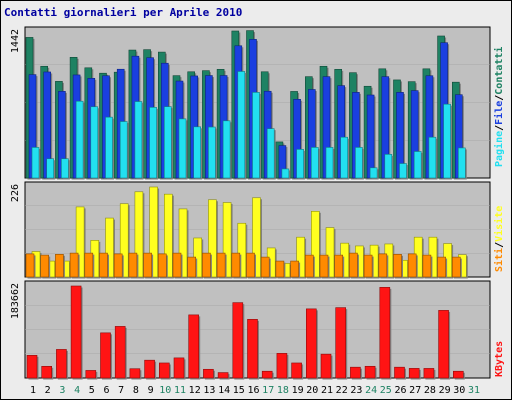 This screenshot has width=512, height=400. Describe the element at coordinates (136, 390) in the screenshot. I see `x-tick-label: 8` at that location.